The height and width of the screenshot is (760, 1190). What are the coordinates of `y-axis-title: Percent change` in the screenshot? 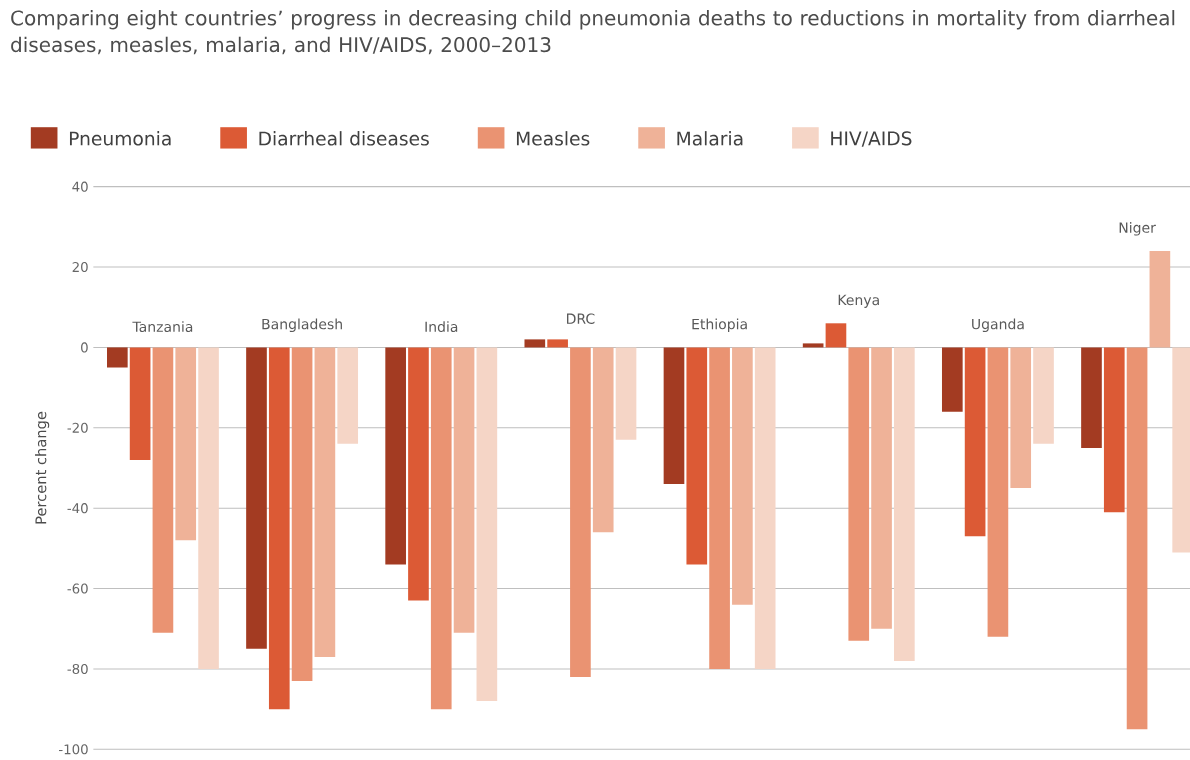 It's located at (42, 467).